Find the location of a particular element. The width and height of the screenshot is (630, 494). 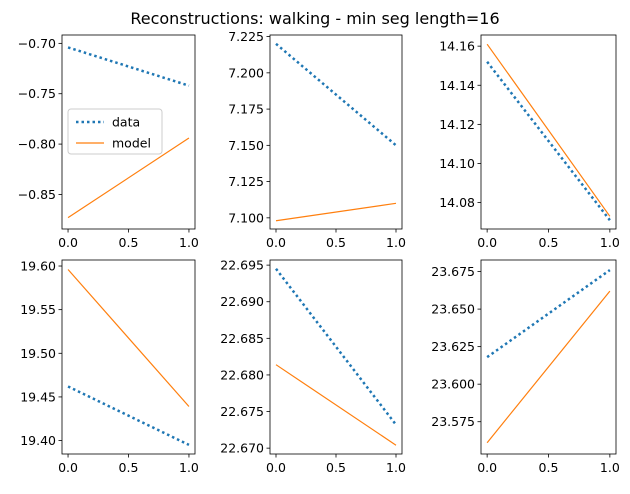

y-tick-label: 14.14 is located at coordinates (457, 85).